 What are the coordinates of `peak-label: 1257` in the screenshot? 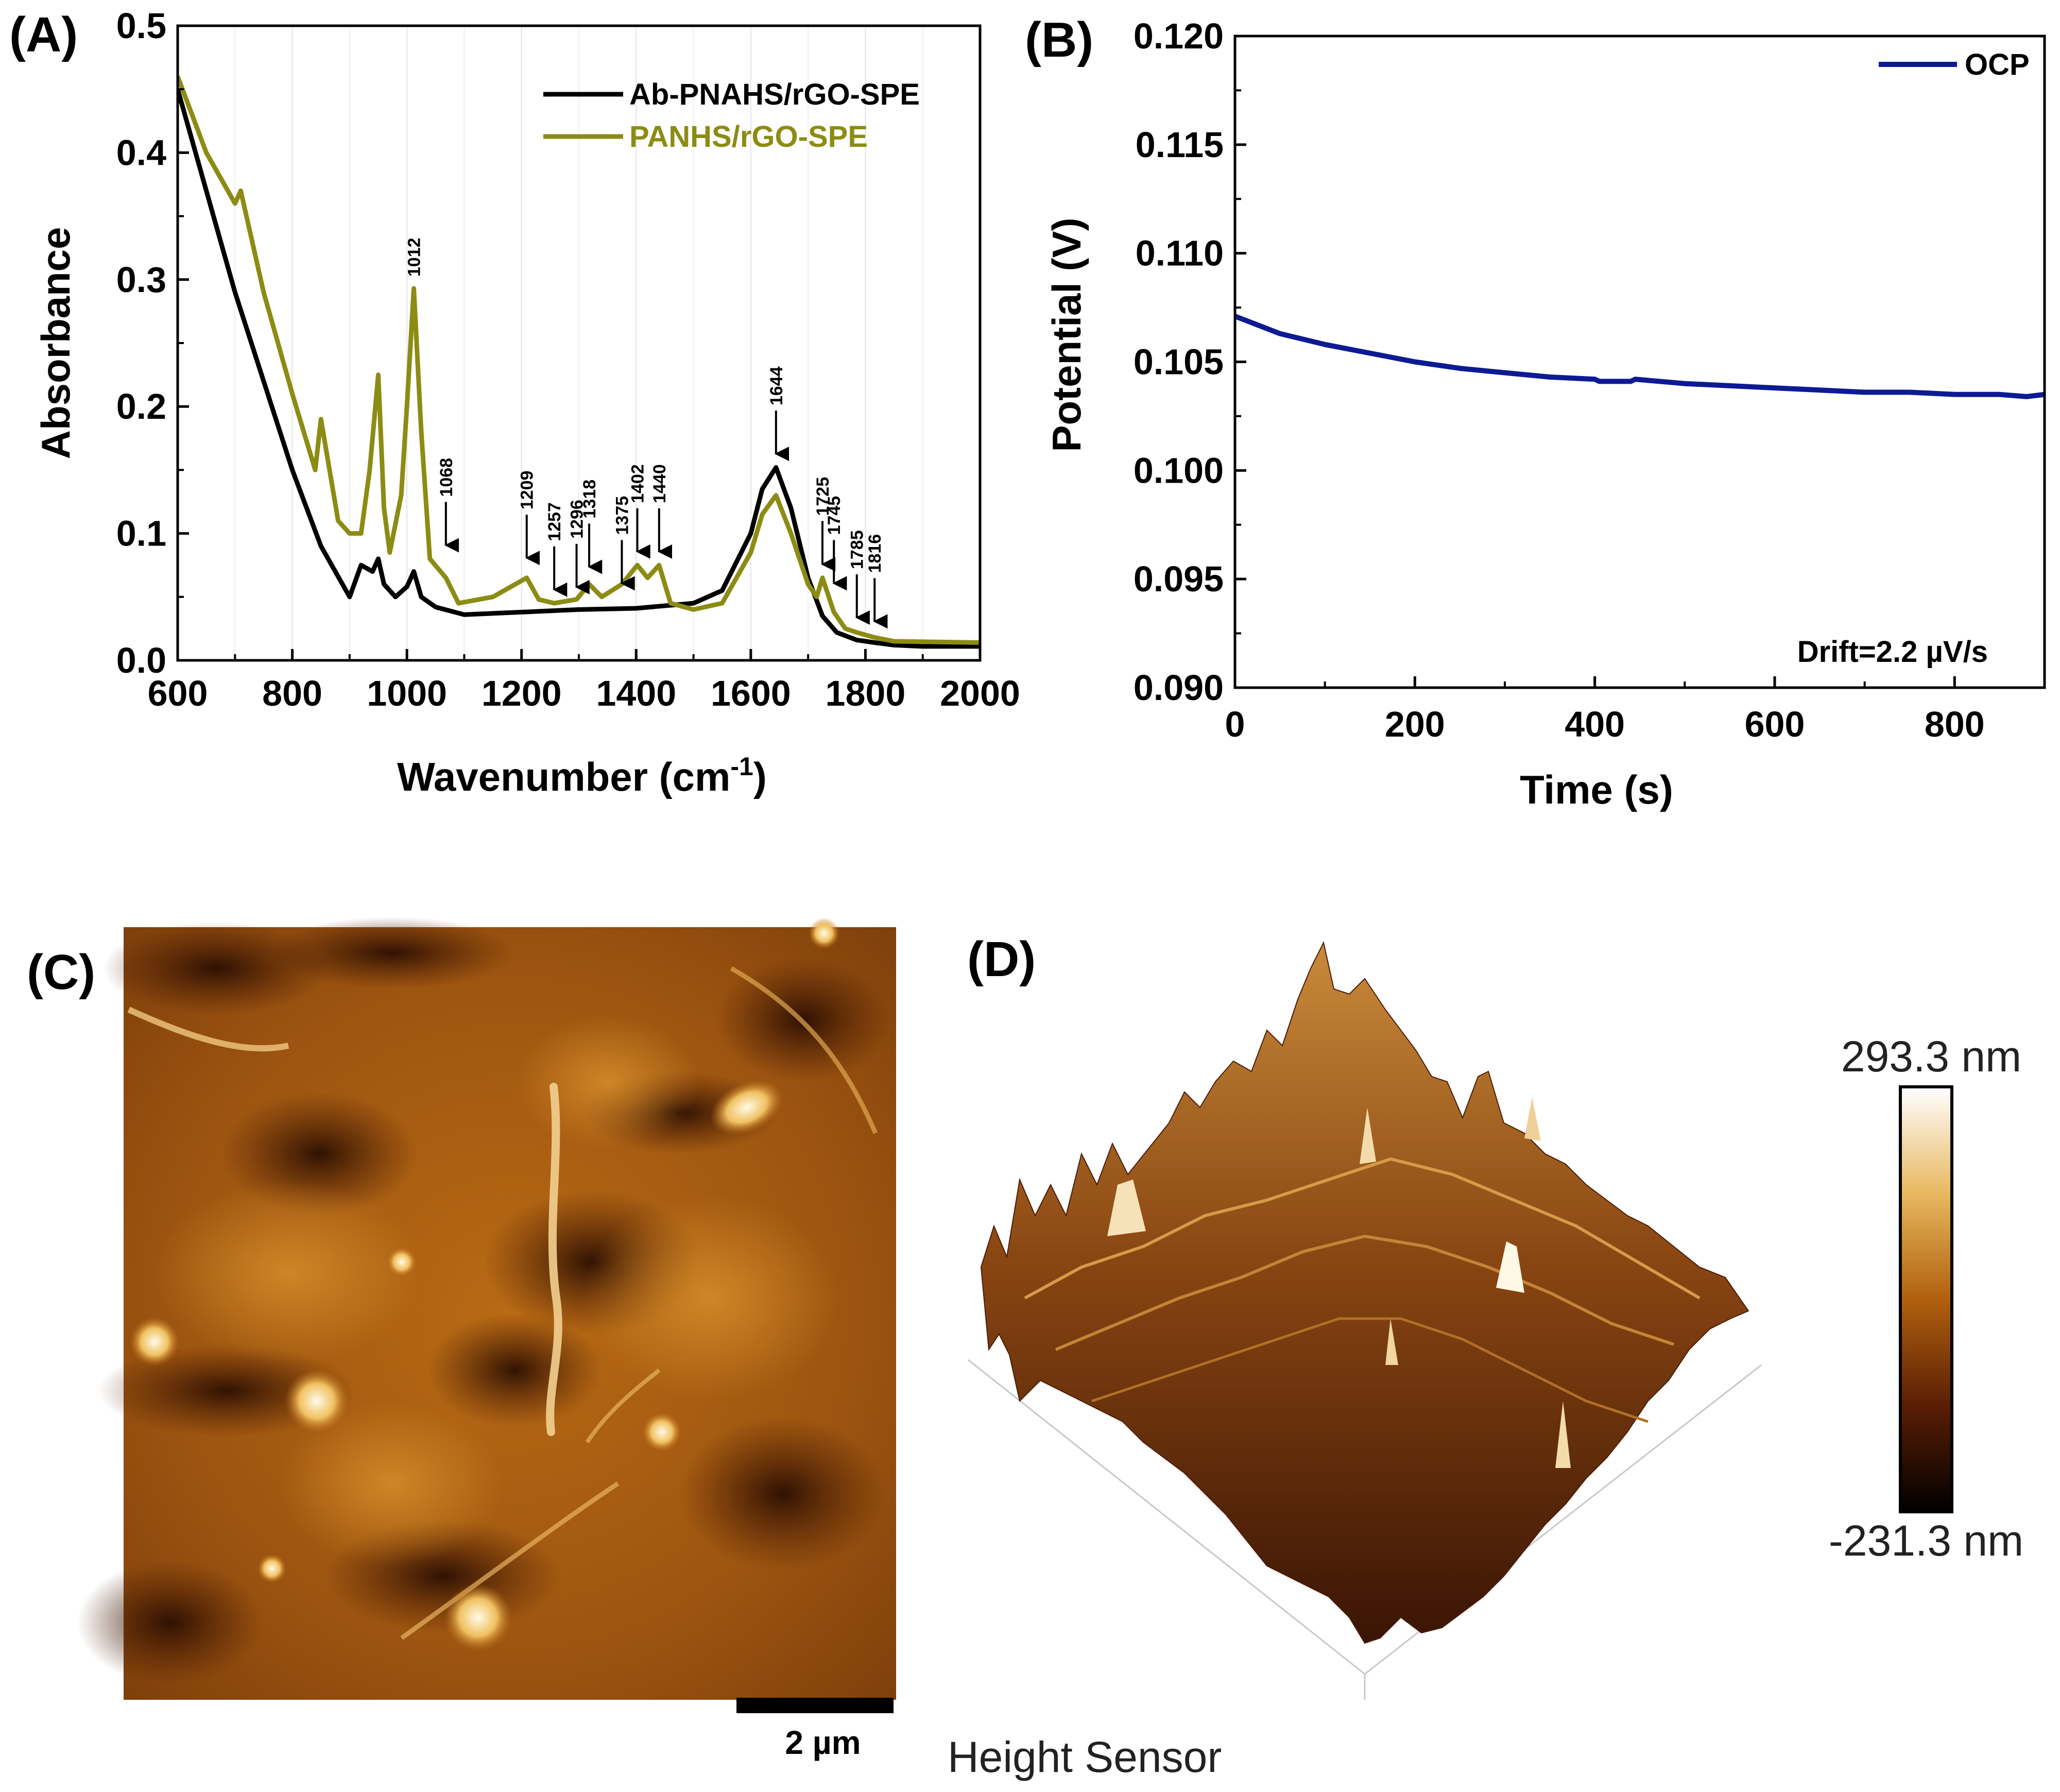 It's located at (554, 521).